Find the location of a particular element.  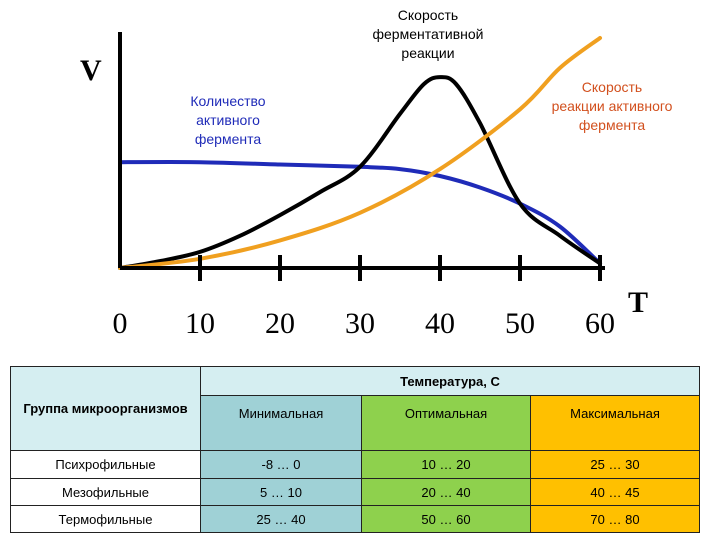

x-tick-group: 0 10 20 30 40 50 60 is located at coordinates (364, 297).